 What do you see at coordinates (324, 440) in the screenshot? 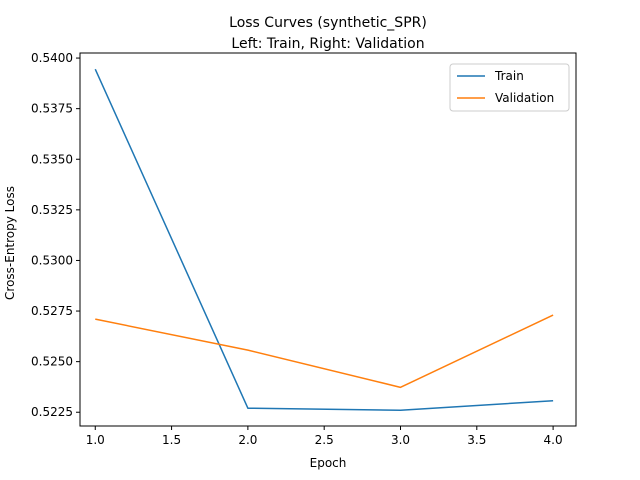
I see `x-tick-label: 2.5` at bounding box center [324, 440].